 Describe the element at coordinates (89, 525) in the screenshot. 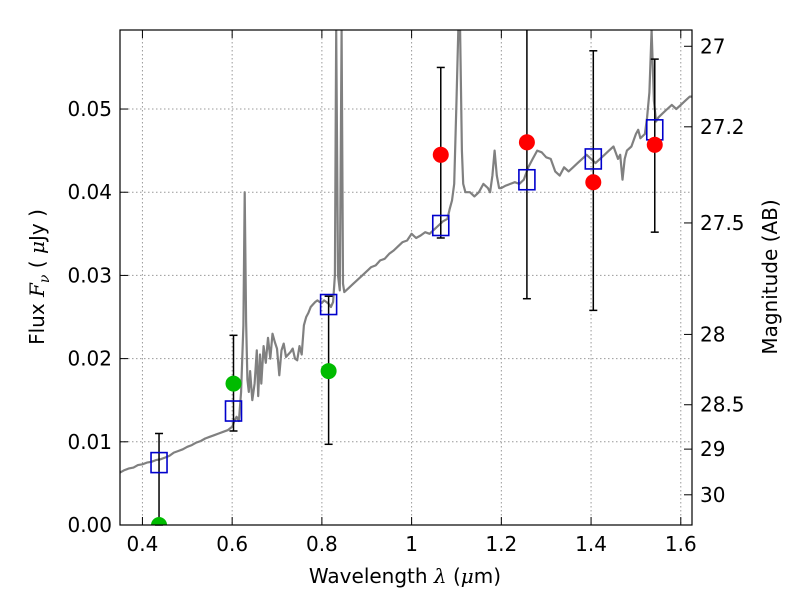

I see `y-tick-label: 0.00` at that location.